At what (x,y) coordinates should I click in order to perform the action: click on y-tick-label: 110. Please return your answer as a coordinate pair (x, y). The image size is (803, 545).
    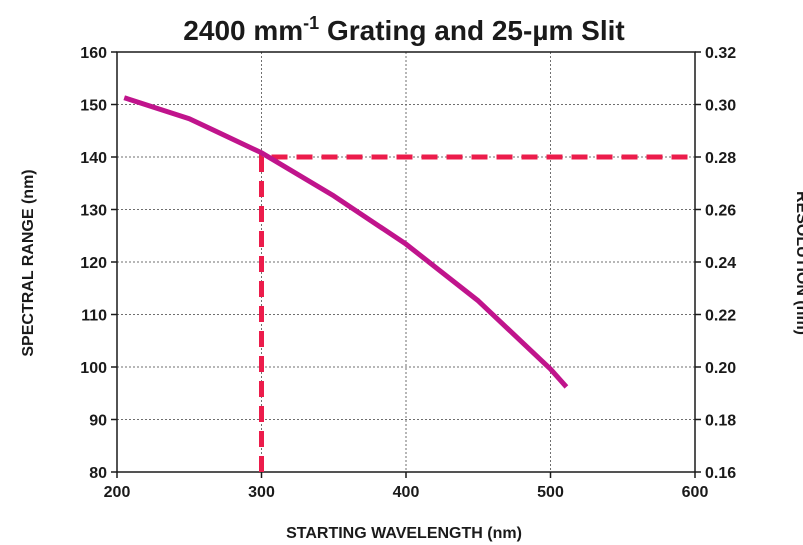
    Looking at the image, I should click on (94, 316).